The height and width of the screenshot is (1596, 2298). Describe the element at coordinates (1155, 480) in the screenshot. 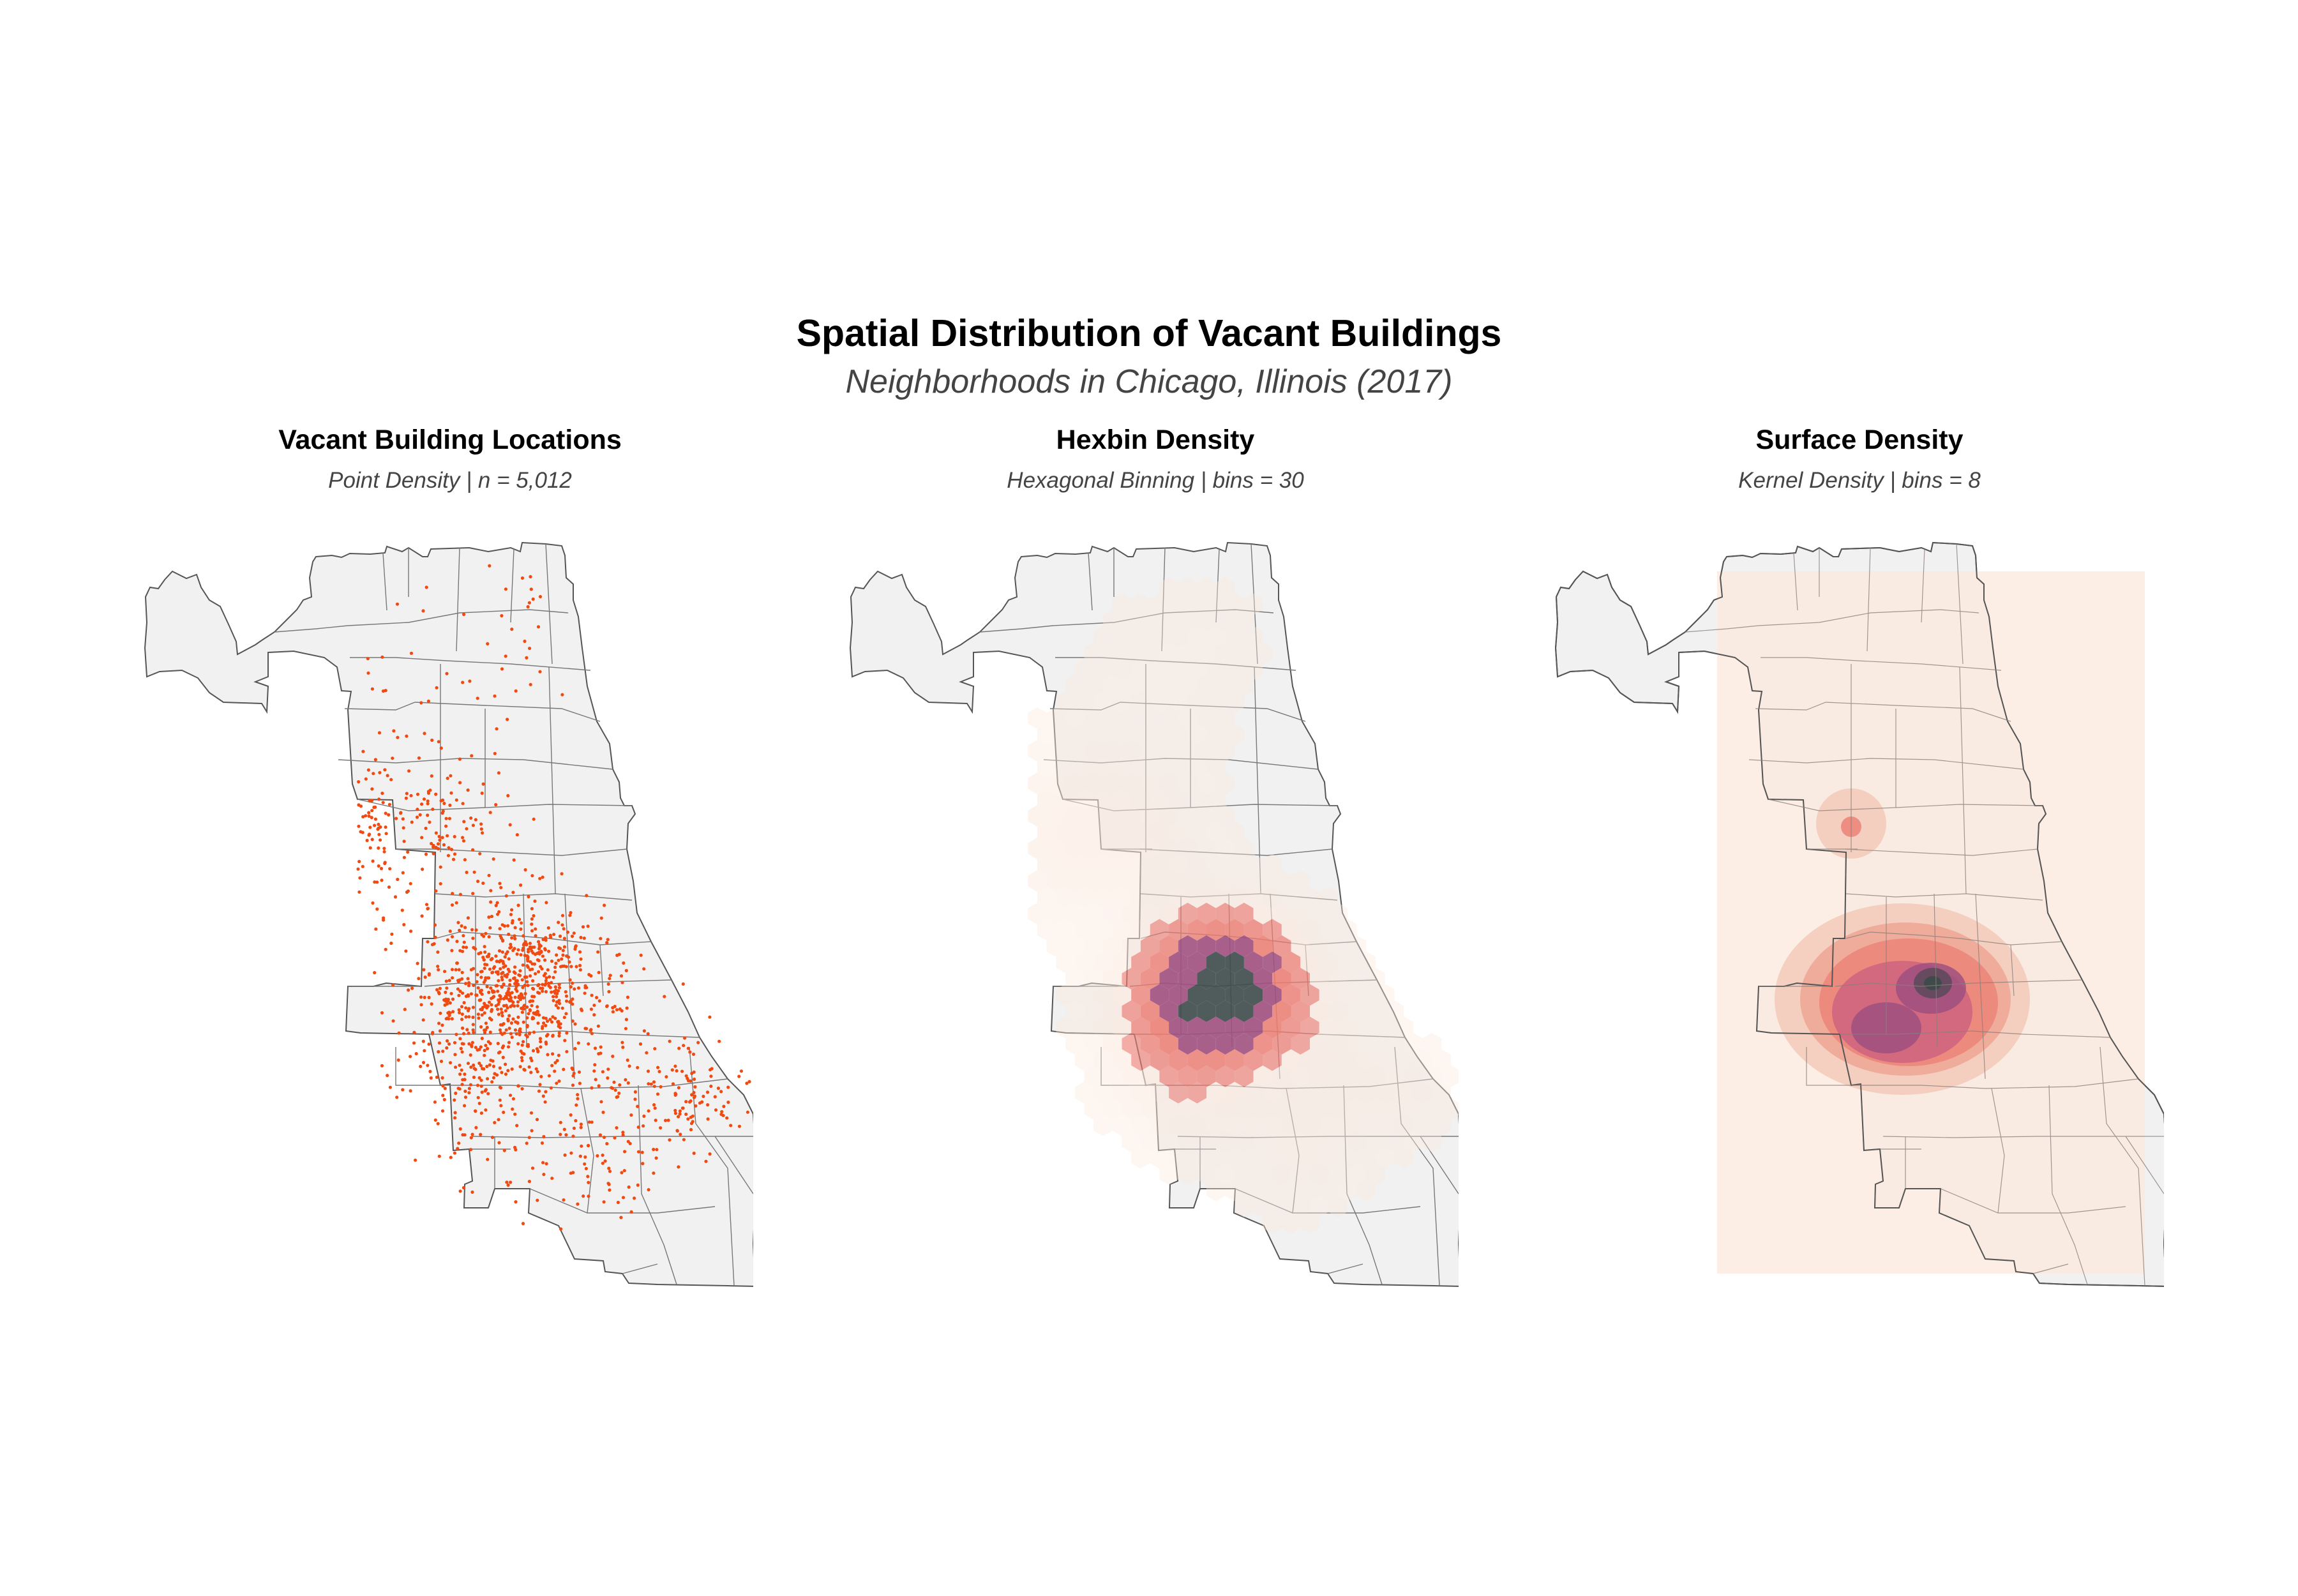

I see `panel-2-subtitle: Hexagonal Binning | bins = 30` at that location.